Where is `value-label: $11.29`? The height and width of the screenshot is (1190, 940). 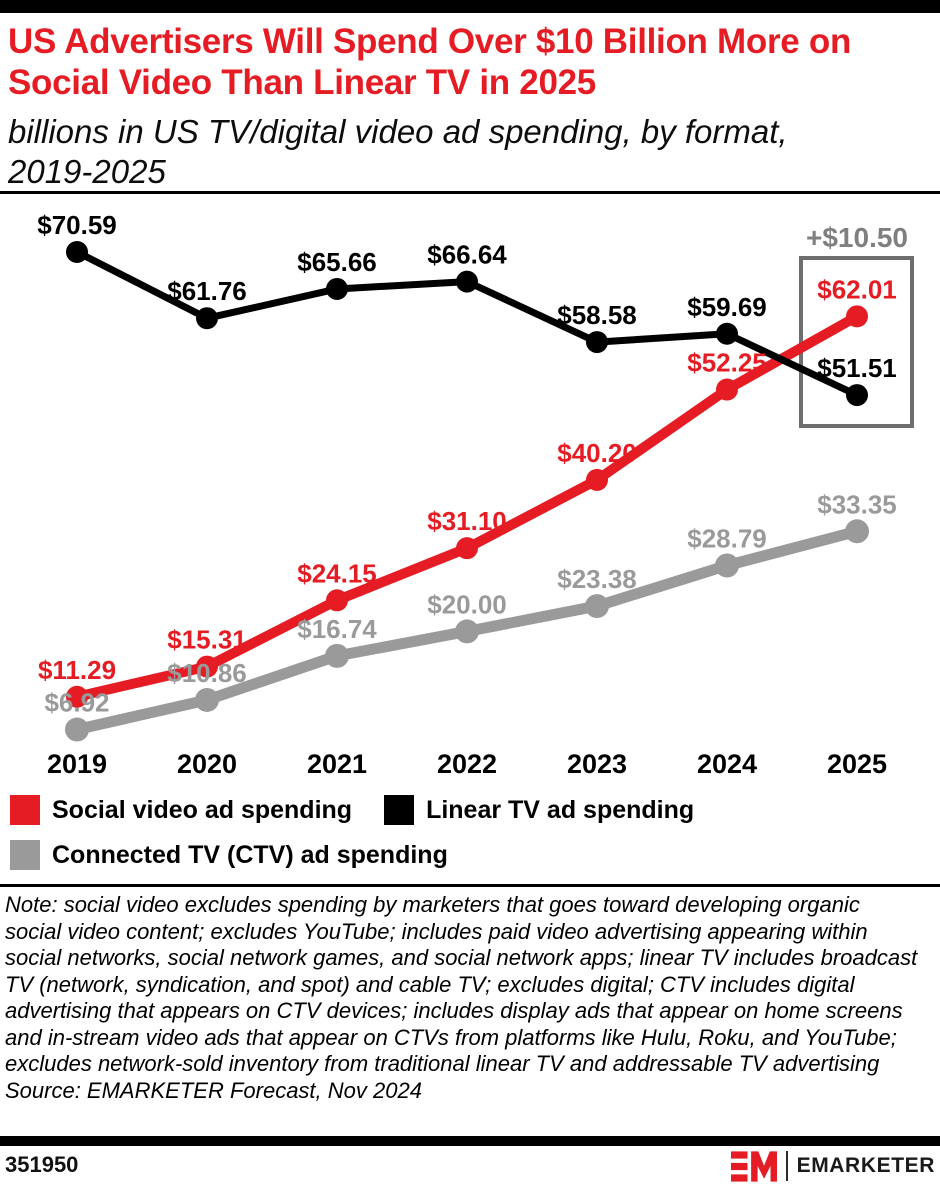 value-label: $11.29 is located at coordinates (77, 670).